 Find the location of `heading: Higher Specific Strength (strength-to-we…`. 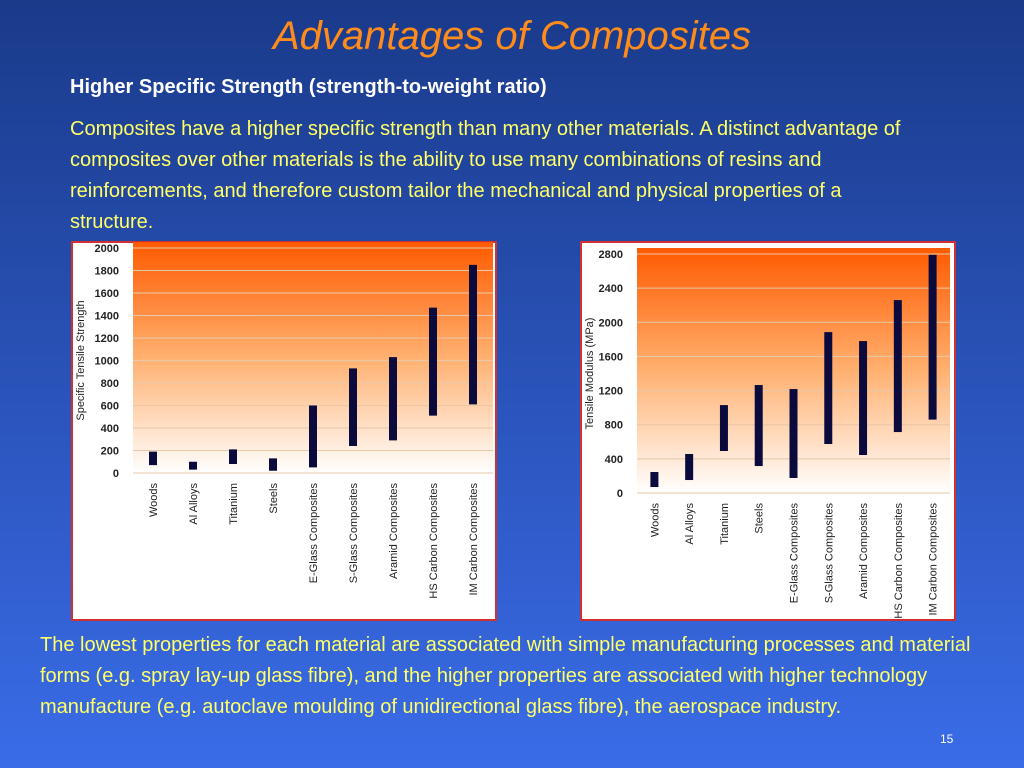

heading: Higher Specific Strength (strength-to-we… is located at coordinates (308, 87).